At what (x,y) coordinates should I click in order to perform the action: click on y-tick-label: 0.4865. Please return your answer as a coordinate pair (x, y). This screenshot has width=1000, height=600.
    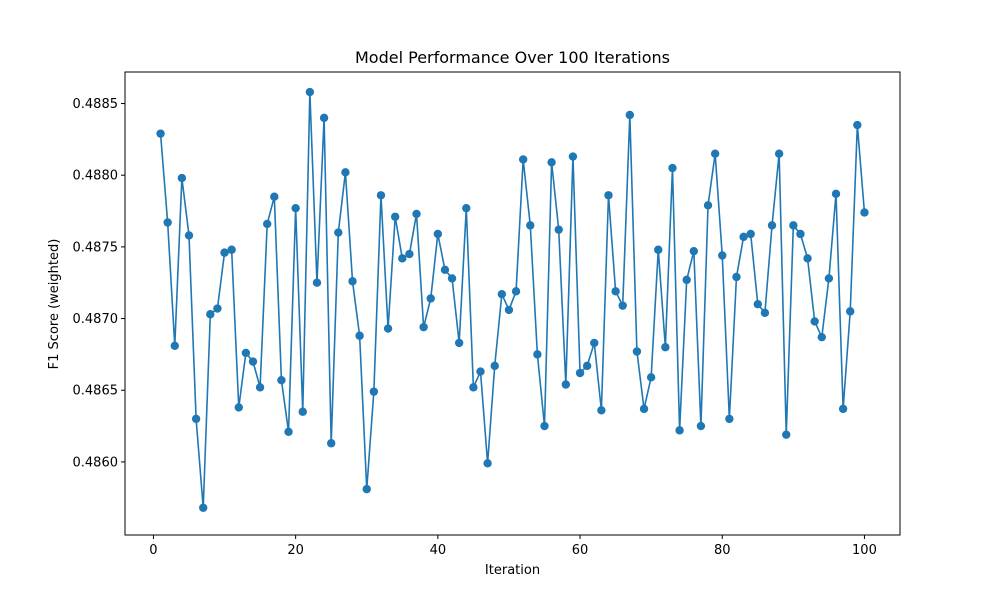
    Looking at the image, I should click on (96, 391).